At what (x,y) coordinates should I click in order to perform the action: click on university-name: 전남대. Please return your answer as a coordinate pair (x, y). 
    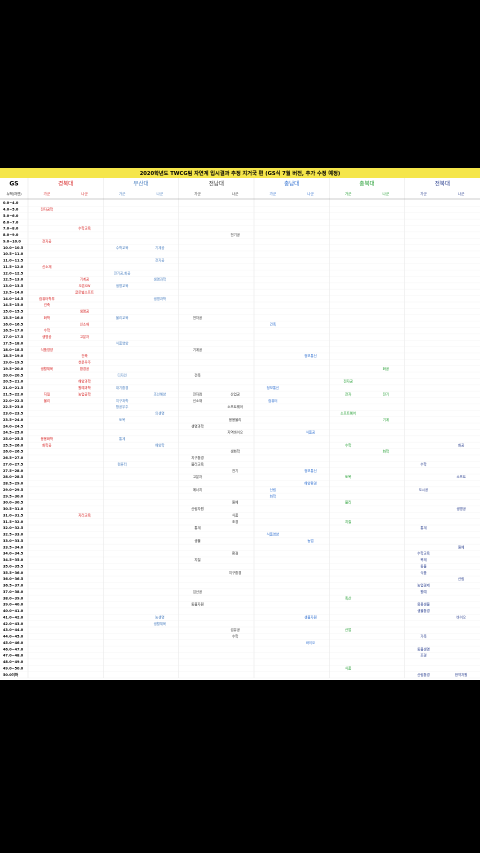
    Looking at the image, I should click on (216, 184).